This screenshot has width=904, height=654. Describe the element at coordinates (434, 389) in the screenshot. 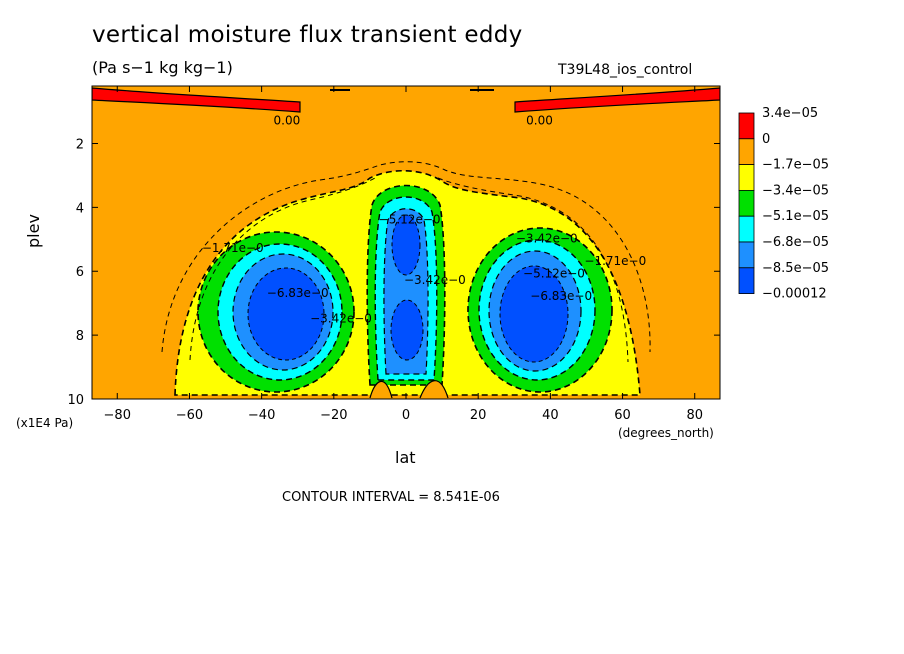

I see `contour-surface-right` at that location.